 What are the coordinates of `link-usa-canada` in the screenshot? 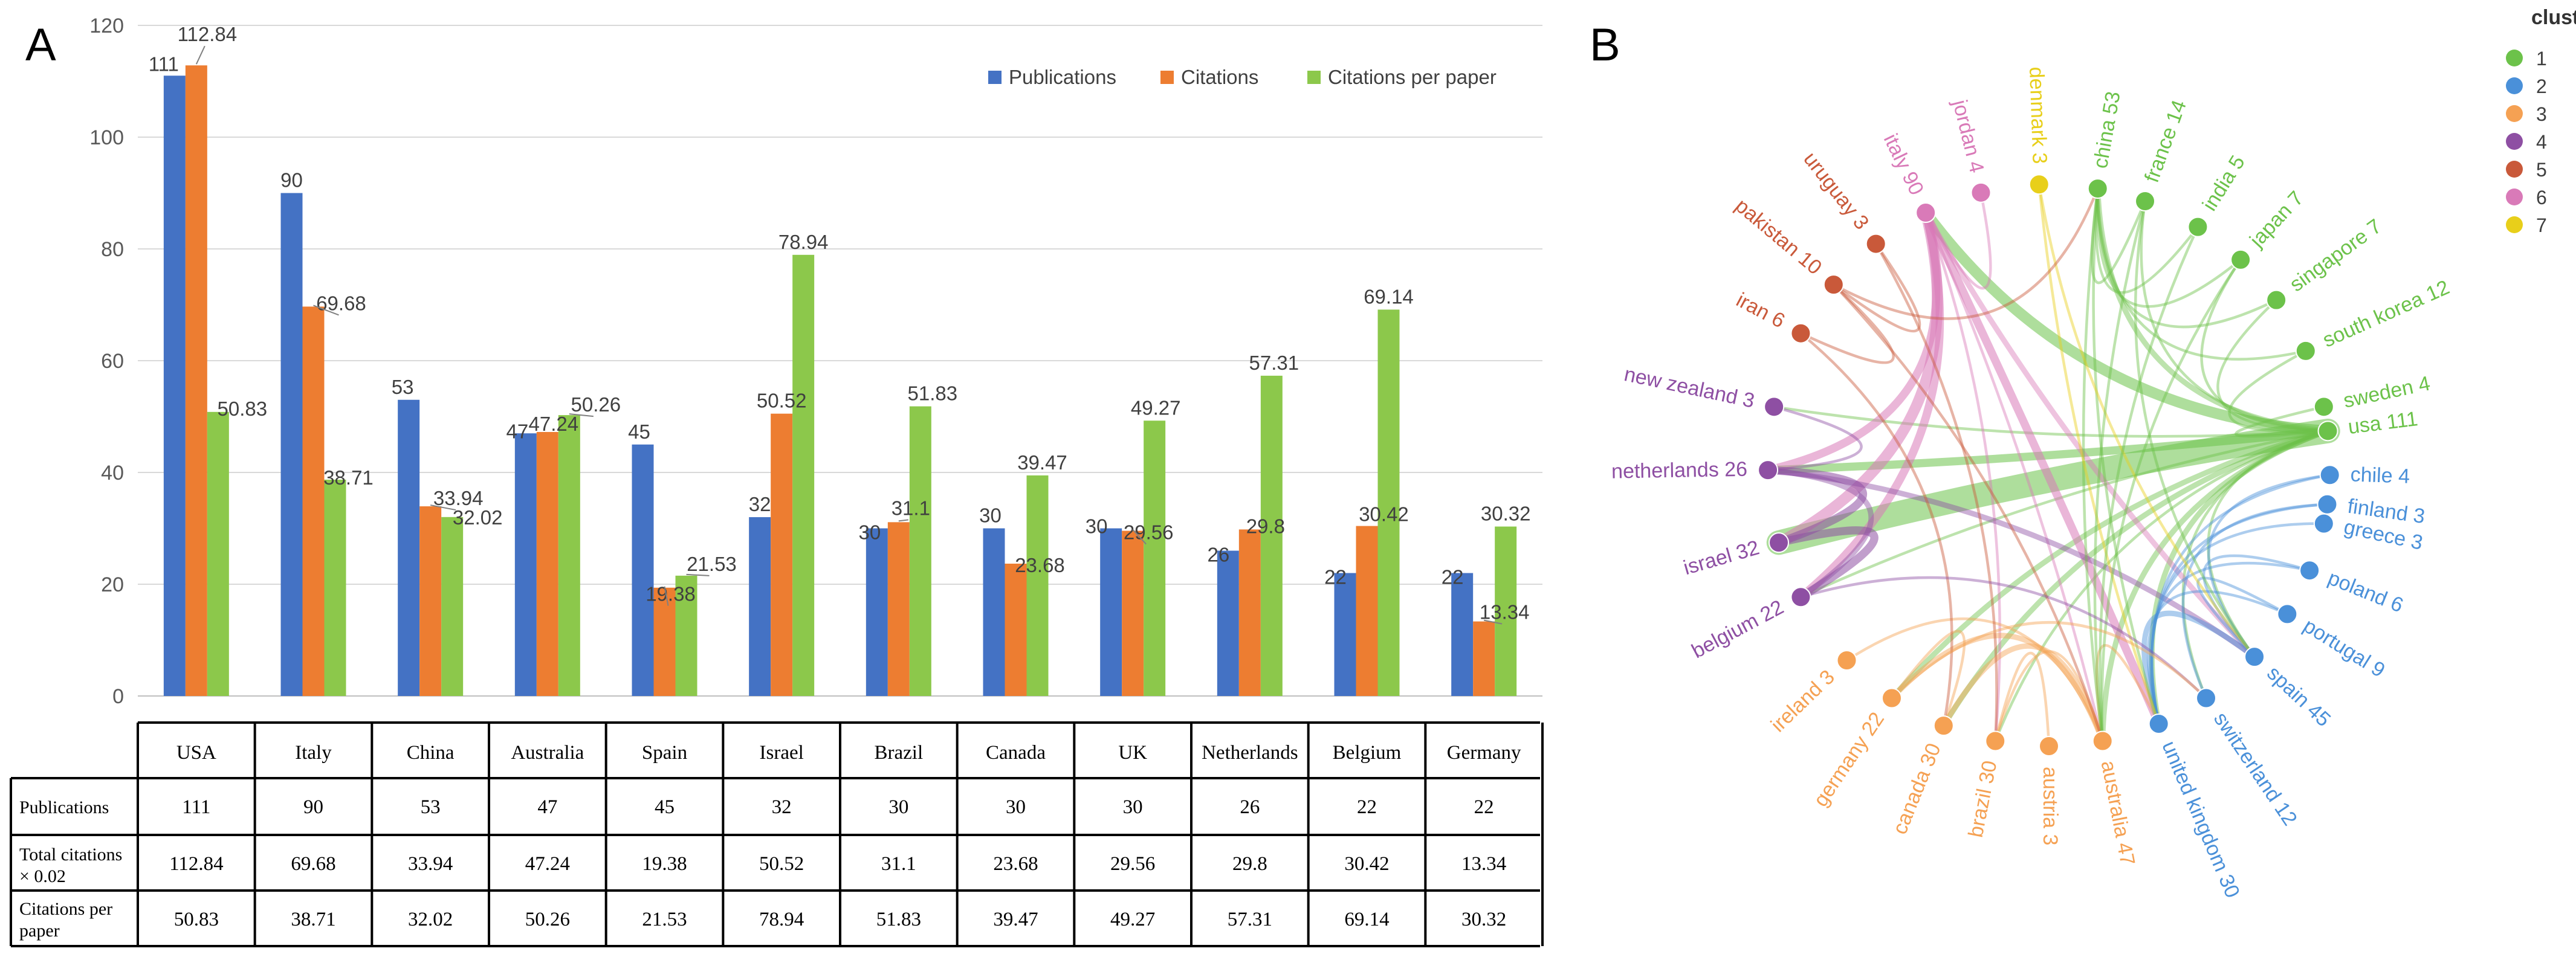 It's located at (2136, 578).